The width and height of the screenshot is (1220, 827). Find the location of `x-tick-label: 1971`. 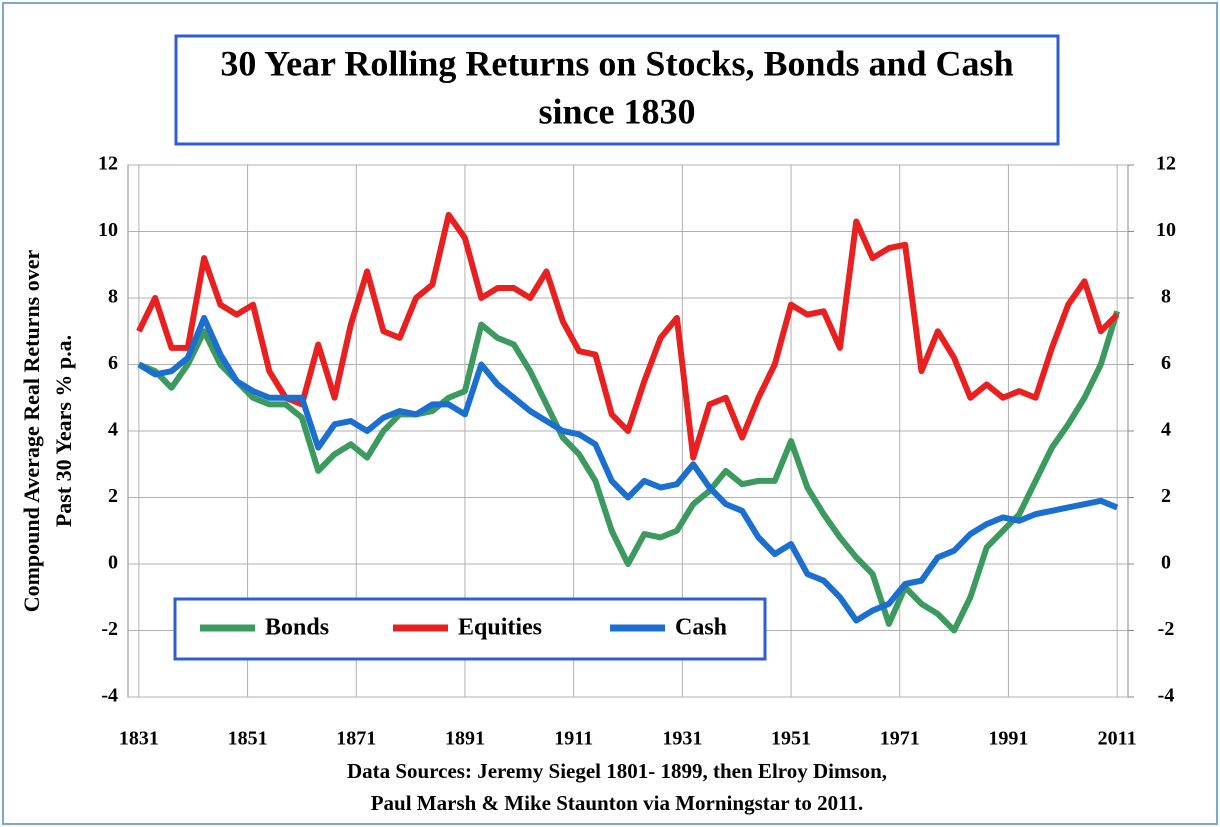

x-tick-label: 1971 is located at coordinates (900, 739).